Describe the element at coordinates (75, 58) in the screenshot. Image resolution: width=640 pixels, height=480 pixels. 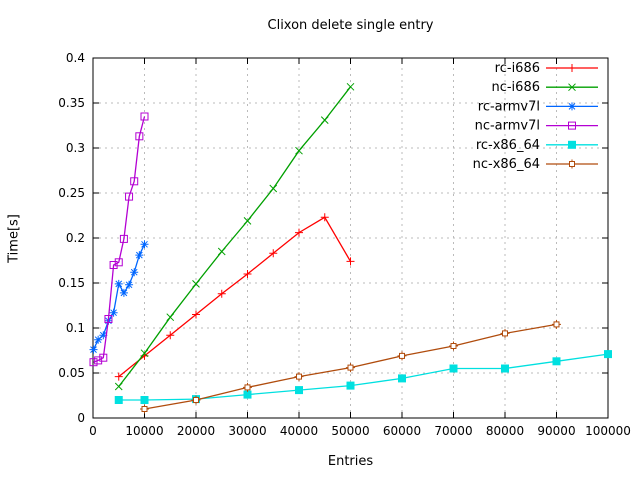
I see `y-tick-label: 0.4` at that location.